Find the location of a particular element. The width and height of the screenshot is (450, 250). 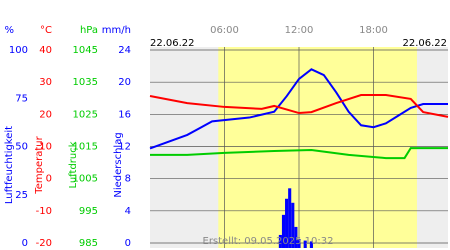

y-tick-label: 1045 is located at coordinates (85, 50).